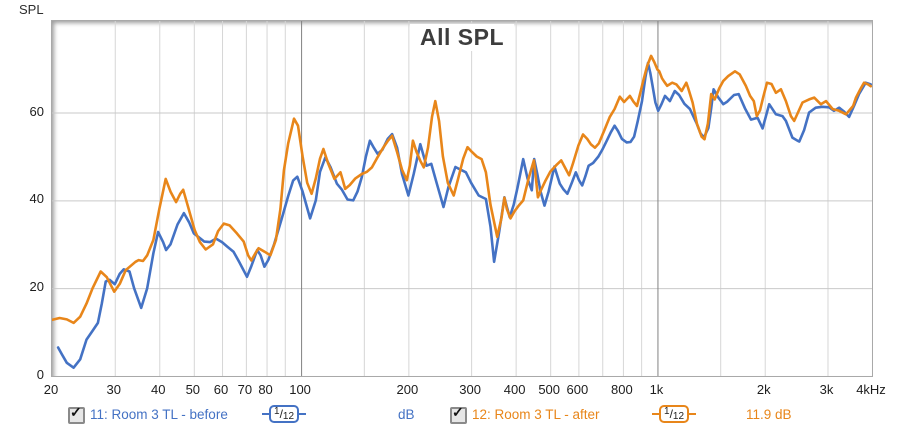  What do you see at coordinates (245, 389) in the screenshot?
I see `x-tick-label: 70` at bounding box center [245, 389].